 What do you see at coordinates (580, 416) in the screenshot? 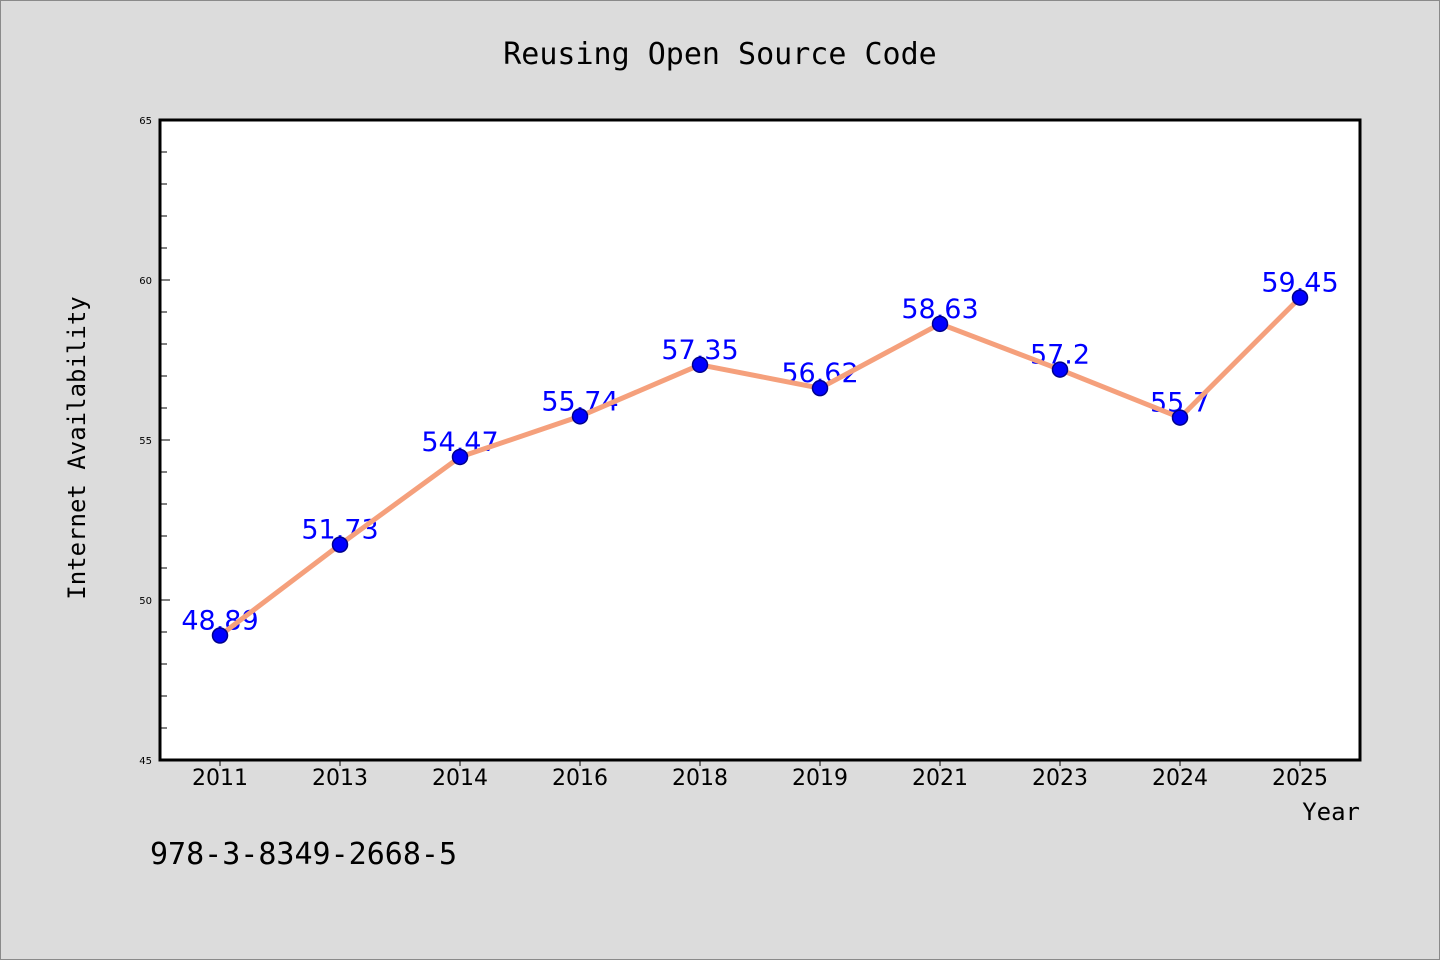
I see `data-point-2016` at bounding box center [580, 416].